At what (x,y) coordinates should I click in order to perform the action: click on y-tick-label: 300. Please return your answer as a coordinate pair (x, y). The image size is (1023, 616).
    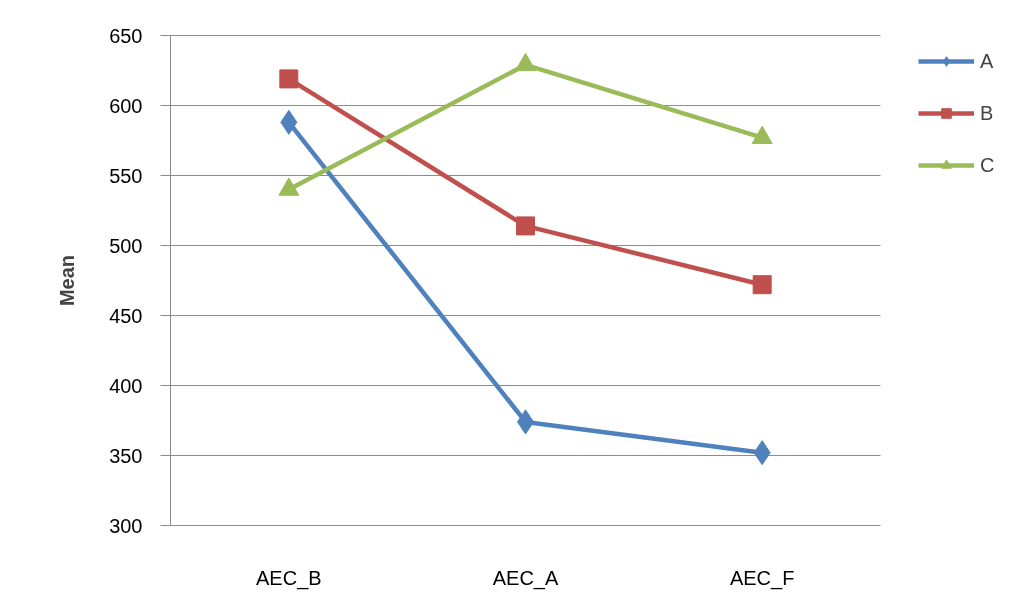
    Looking at the image, I should click on (126, 525).